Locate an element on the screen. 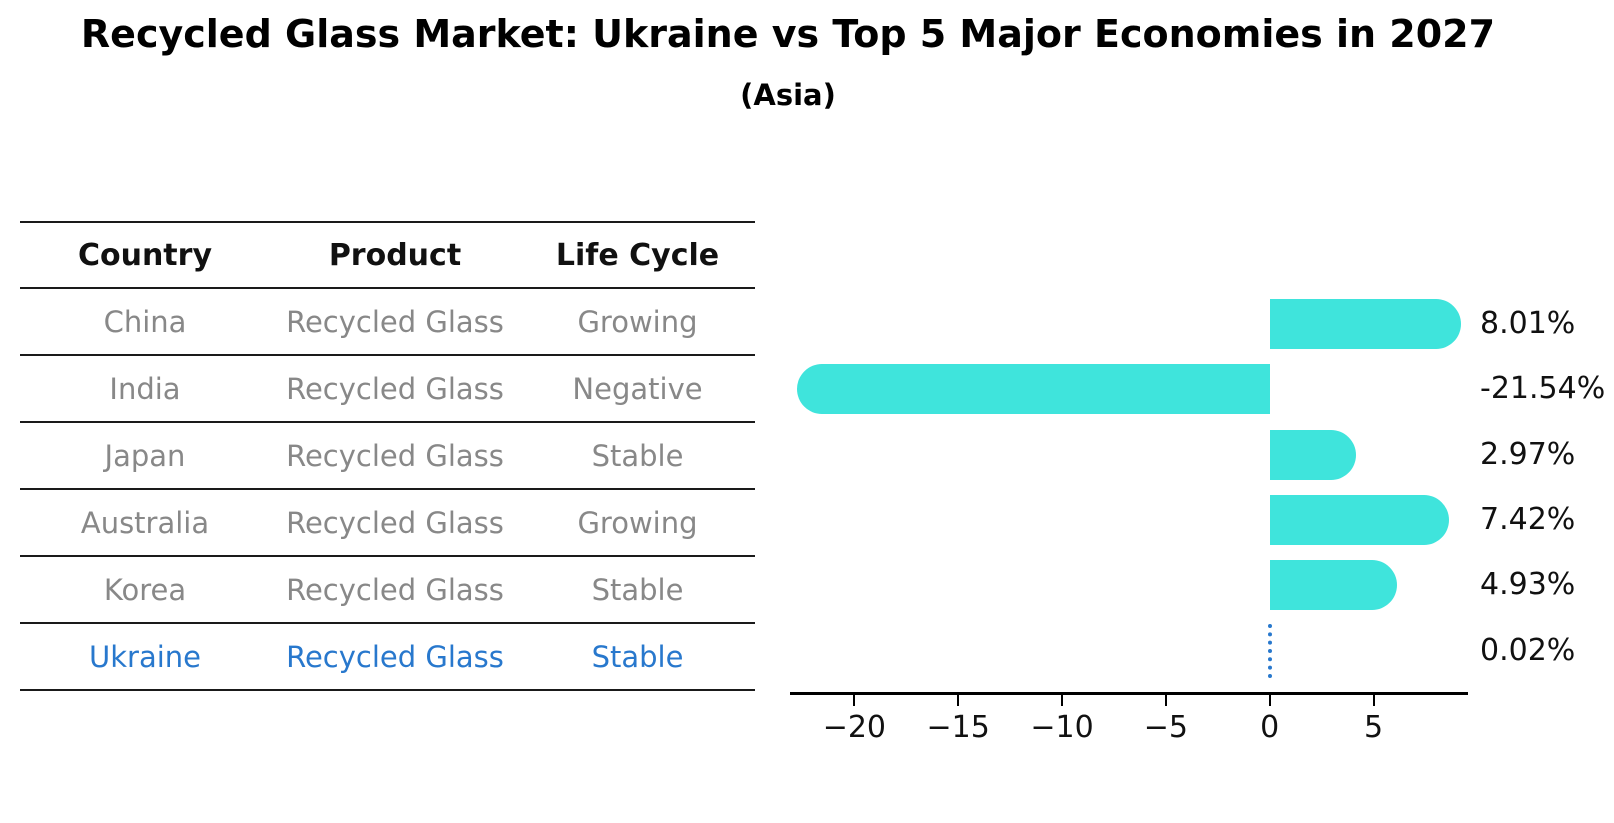 The image size is (1614, 823). bar-value-label: -21.54% is located at coordinates (1543, 389).